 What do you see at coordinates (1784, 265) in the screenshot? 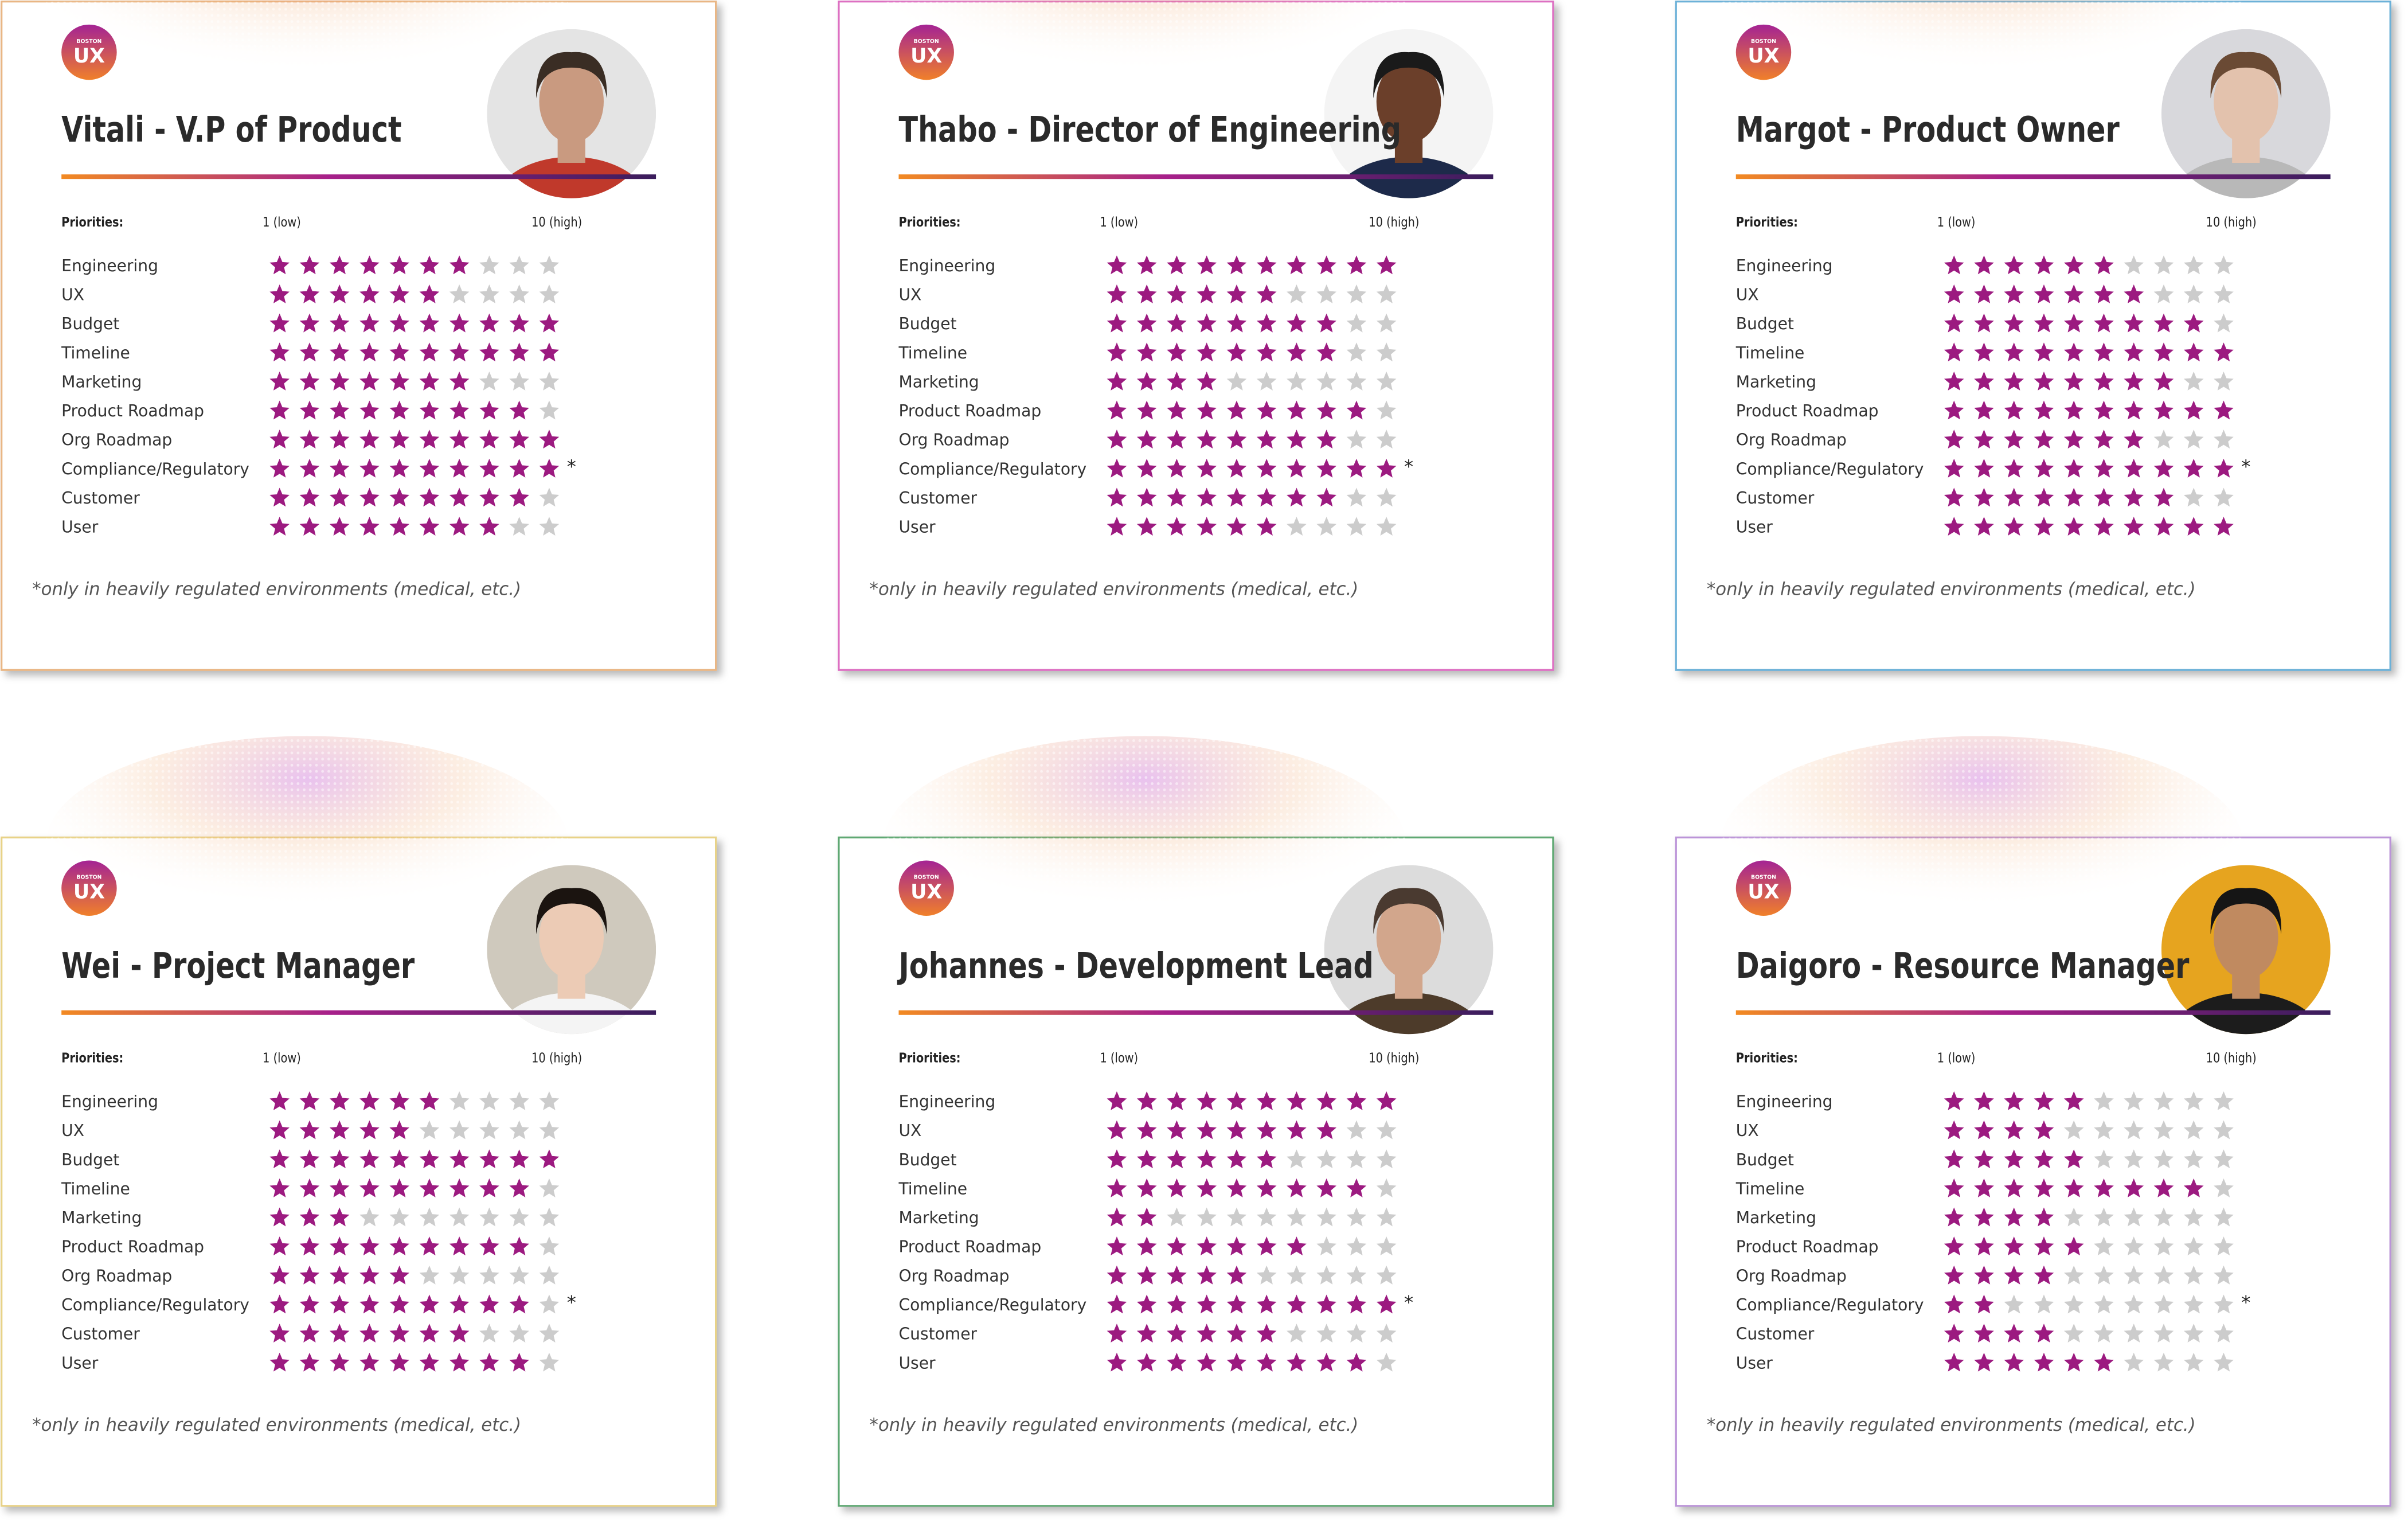
I see `priority-label: Engineering` at bounding box center [1784, 265].